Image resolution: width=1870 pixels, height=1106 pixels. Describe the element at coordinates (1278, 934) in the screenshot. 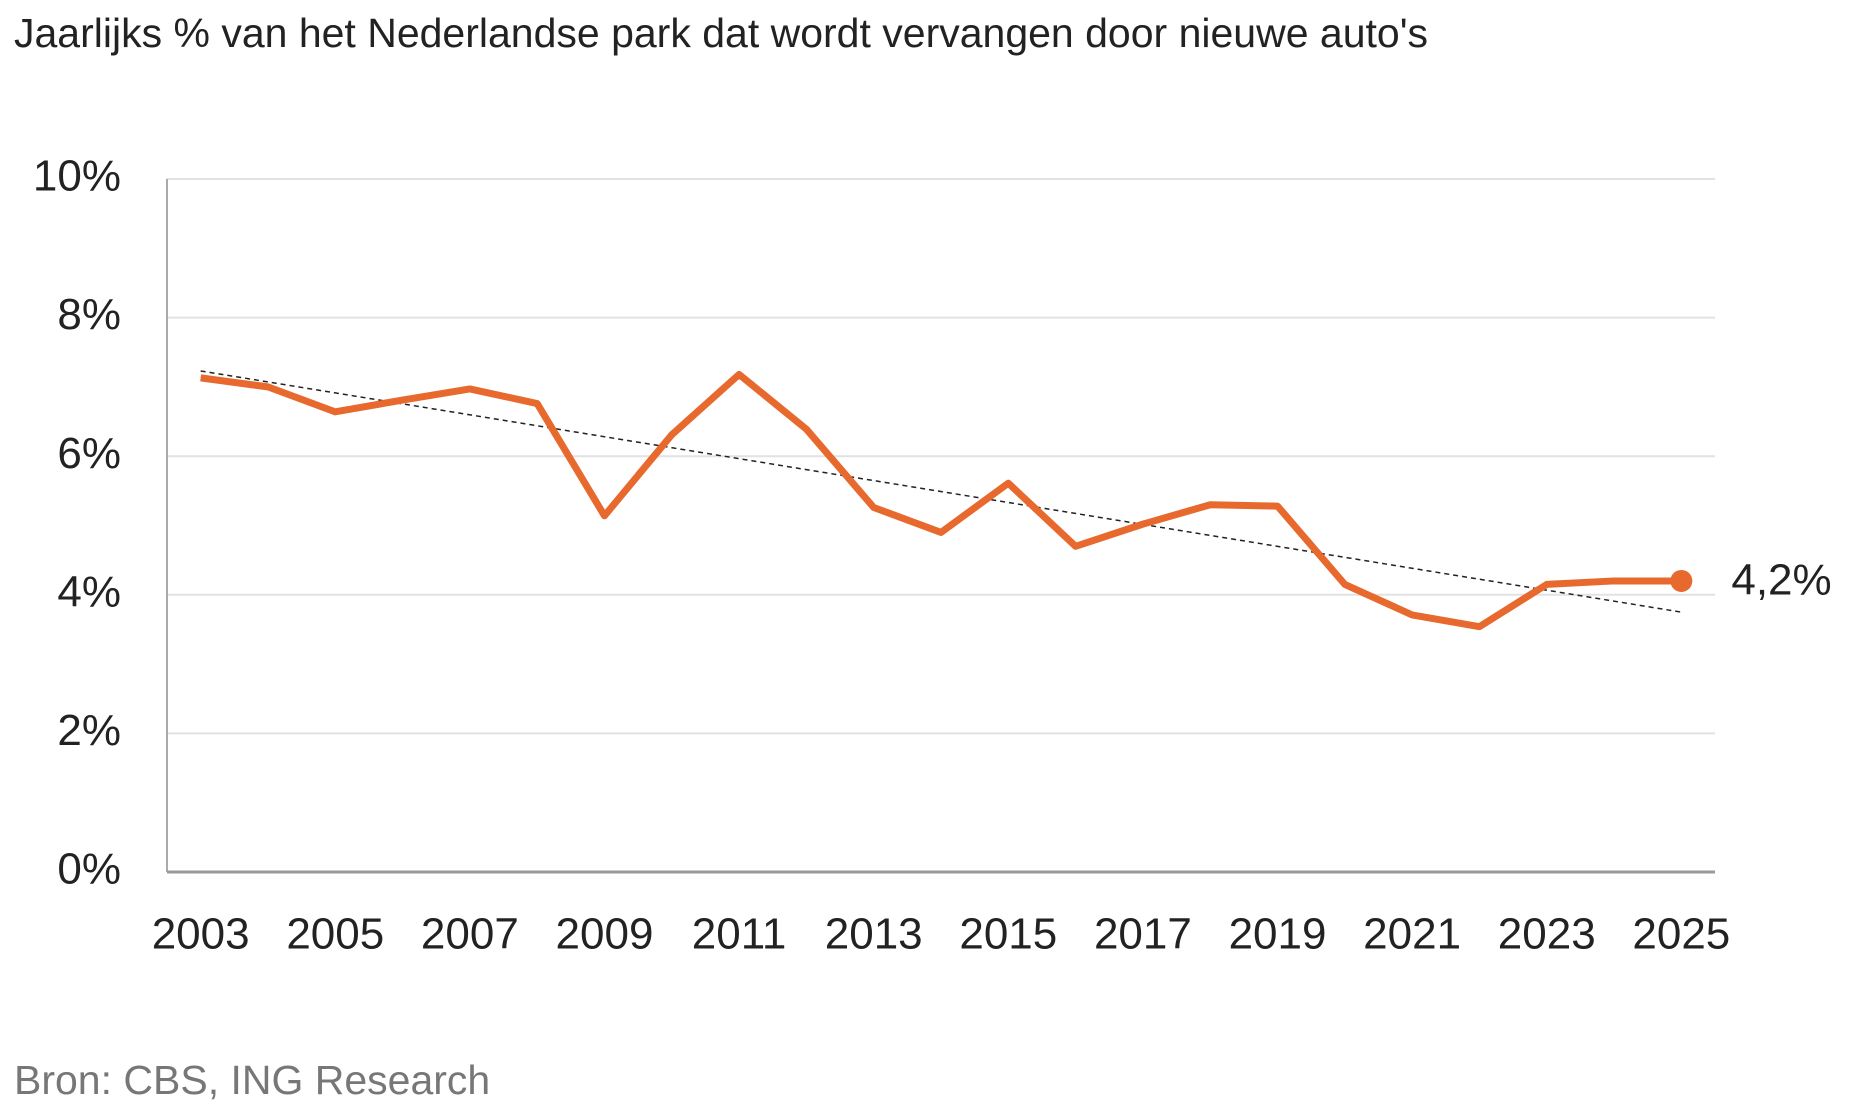

I see `x-tick-label: 2019` at that location.